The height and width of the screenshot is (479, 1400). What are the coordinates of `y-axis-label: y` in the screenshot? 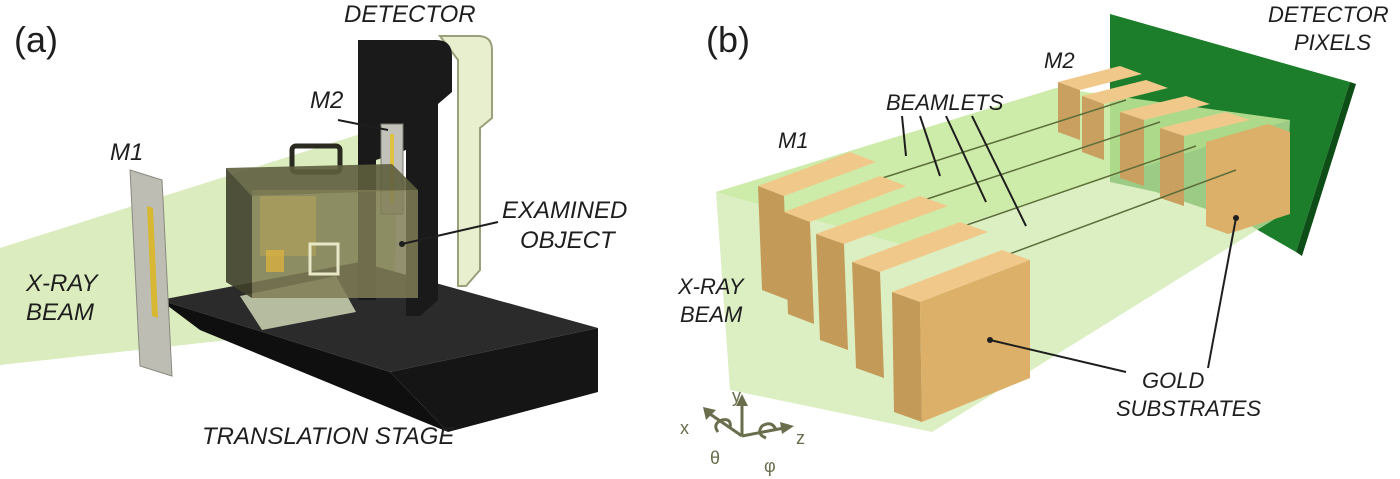 It's located at (736, 396).